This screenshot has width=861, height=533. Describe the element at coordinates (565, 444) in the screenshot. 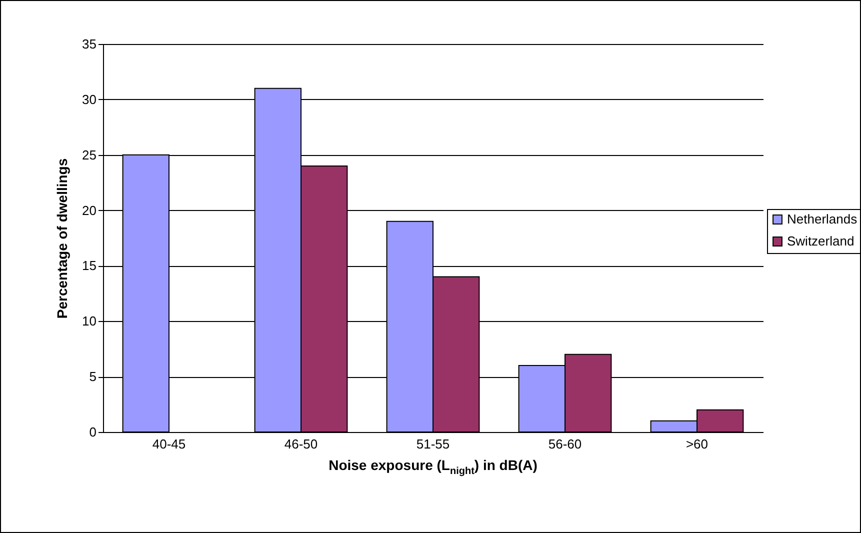

I see `x-tick-label: 56-60` at that location.